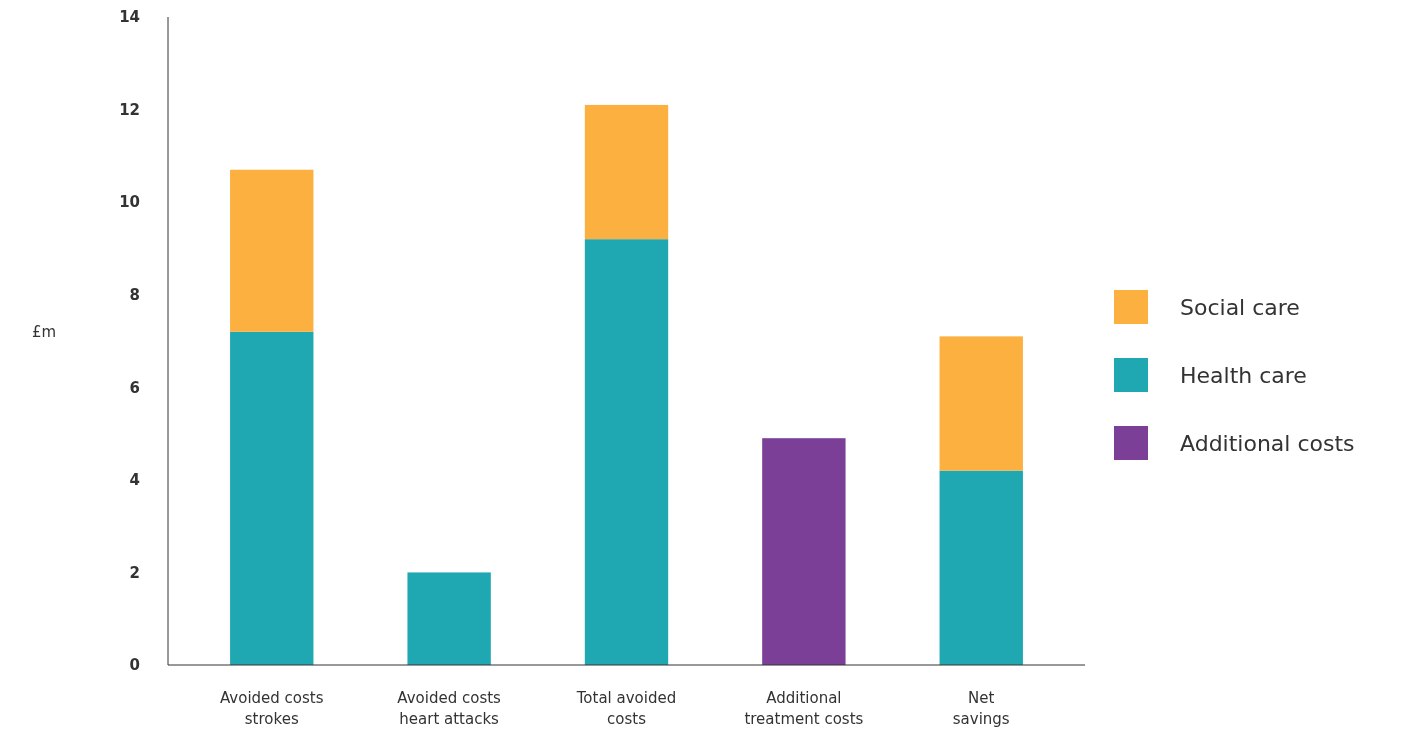 The width and height of the screenshot is (1404, 738). I want to click on x-tick-label: Net savings, so click(981, 708).